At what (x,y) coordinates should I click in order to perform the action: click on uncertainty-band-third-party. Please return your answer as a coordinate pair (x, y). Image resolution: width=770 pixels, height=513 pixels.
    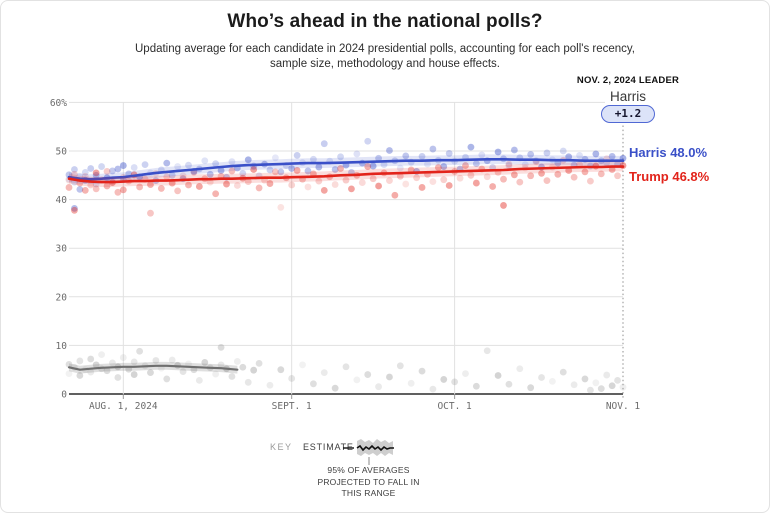
    Looking at the image, I should click on (153, 367).